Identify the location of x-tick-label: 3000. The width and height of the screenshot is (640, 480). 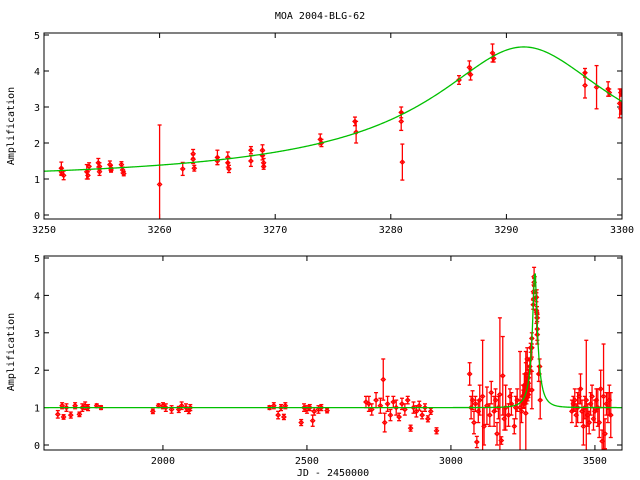
(451, 461).